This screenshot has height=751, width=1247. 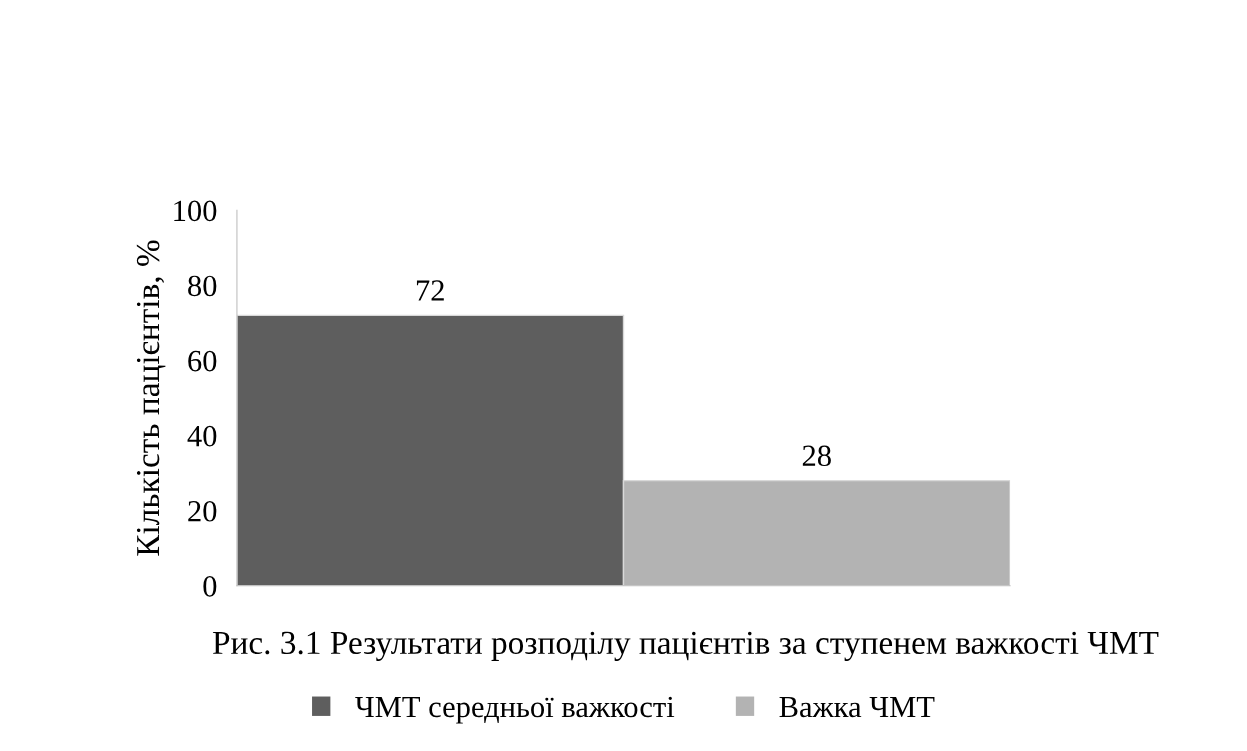 What do you see at coordinates (202, 511) in the screenshot?
I see `y-tick-label: 20` at bounding box center [202, 511].